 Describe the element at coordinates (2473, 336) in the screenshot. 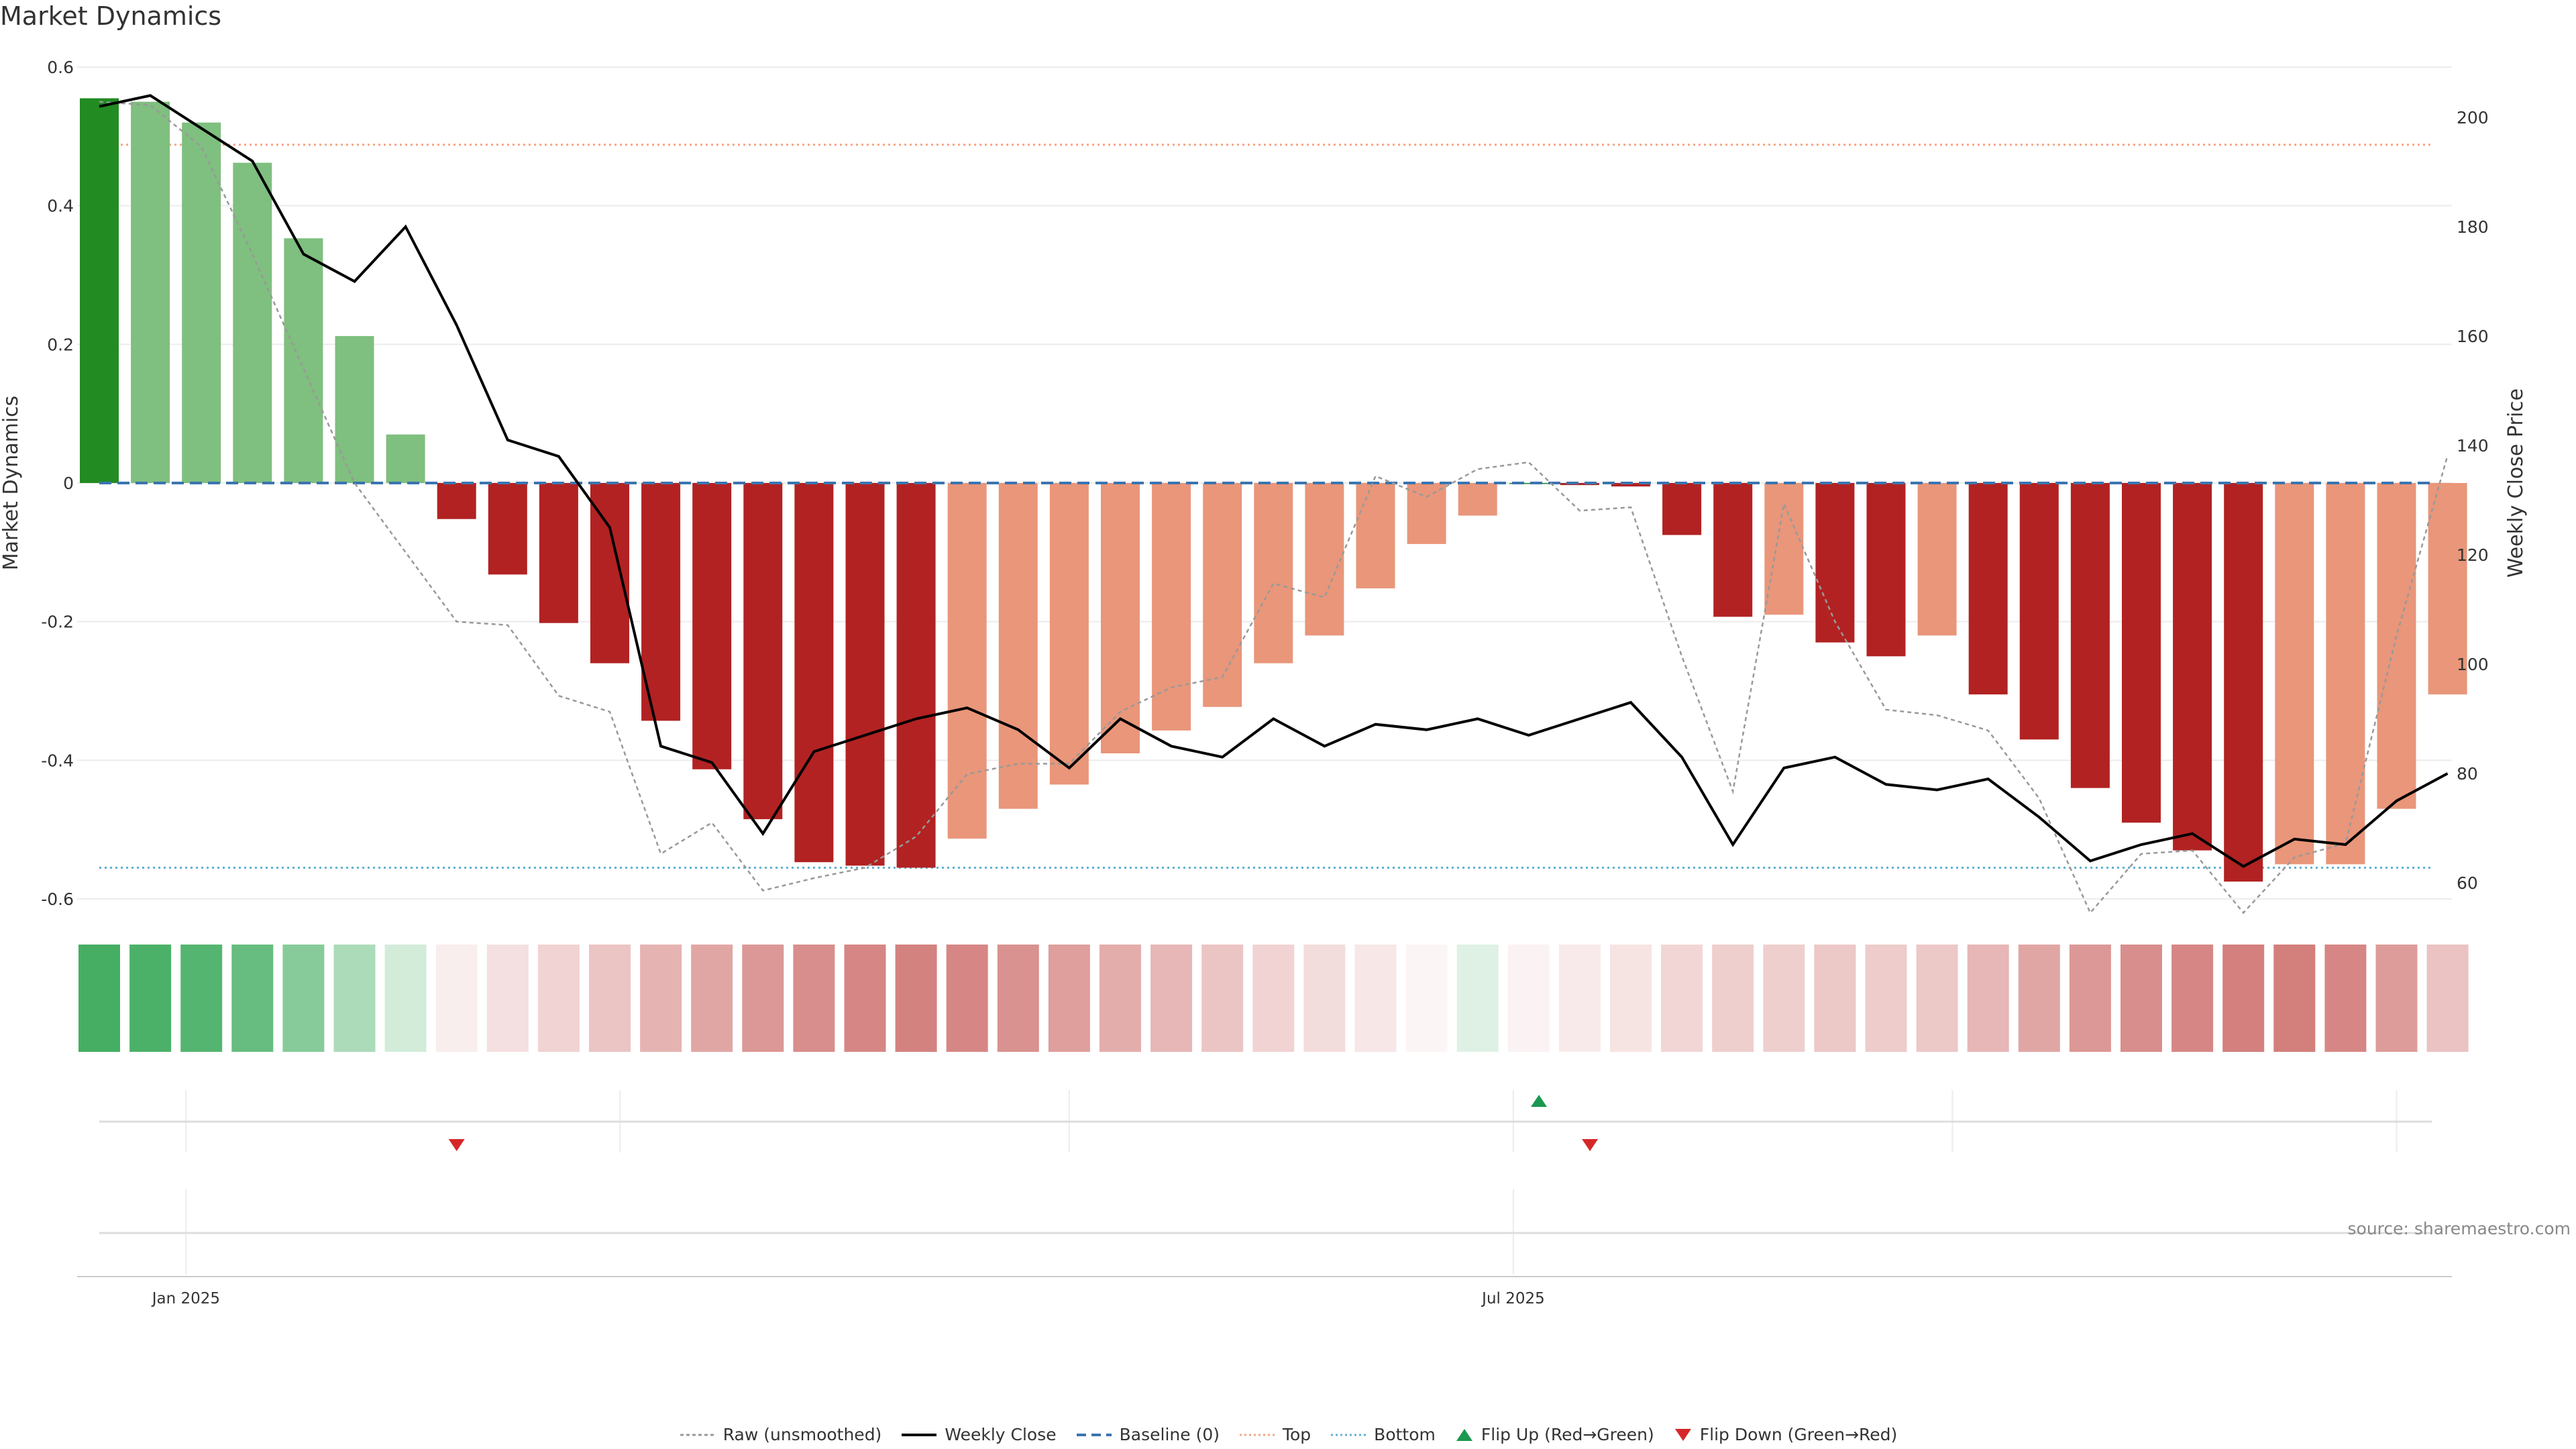

I see `y2-tick-label: 160` at that location.